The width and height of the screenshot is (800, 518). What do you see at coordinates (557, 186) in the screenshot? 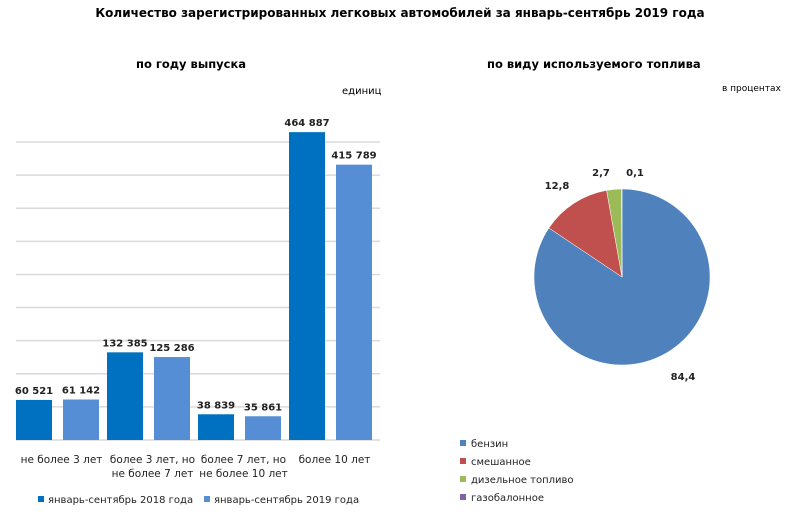
I see `pie-data-label: 12,8` at bounding box center [557, 186].